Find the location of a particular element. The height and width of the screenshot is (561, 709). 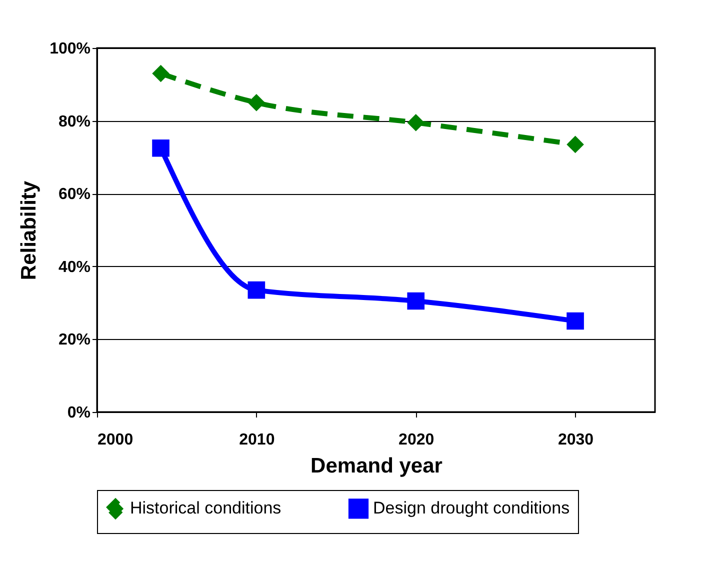

y-tick-label: 60% is located at coordinates (74, 195).